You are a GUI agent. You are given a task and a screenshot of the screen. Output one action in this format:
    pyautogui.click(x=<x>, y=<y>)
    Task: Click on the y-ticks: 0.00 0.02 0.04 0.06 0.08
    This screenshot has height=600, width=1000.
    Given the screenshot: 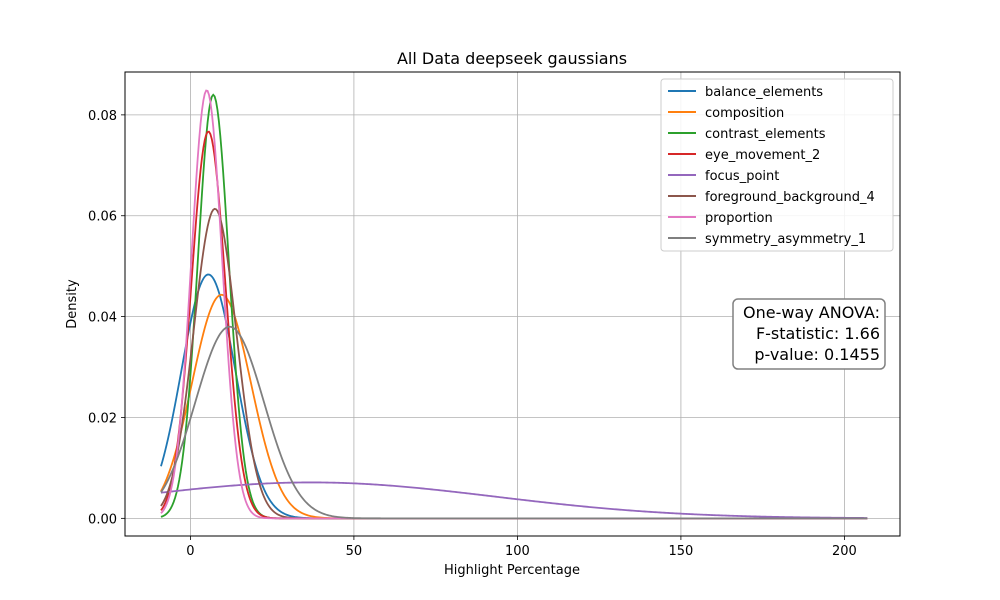 What is the action you would take?
    pyautogui.click(x=106, y=318)
    